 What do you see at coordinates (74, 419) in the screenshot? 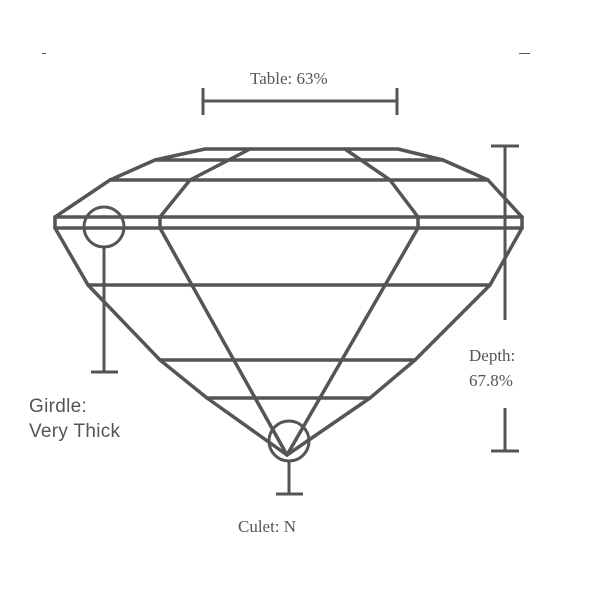
I see `girdle-label: Girdle: Very Thick` at bounding box center [74, 419].